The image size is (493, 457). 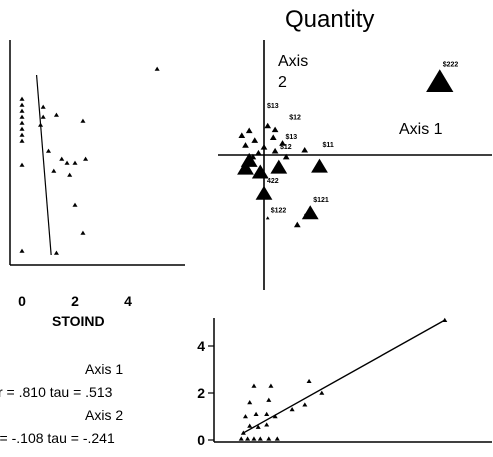 What do you see at coordinates (104, 415) in the screenshot?
I see `axis2-stat-title: Axis 2` at bounding box center [104, 415].